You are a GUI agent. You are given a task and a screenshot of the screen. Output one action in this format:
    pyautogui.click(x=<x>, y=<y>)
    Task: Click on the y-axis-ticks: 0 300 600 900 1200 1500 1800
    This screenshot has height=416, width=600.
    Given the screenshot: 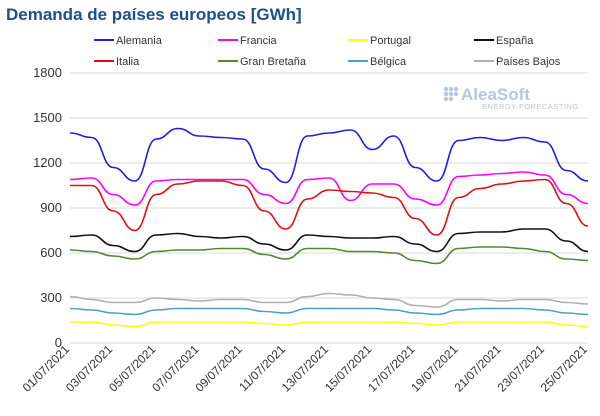 What is the action you would take?
    pyautogui.click(x=47, y=207)
    